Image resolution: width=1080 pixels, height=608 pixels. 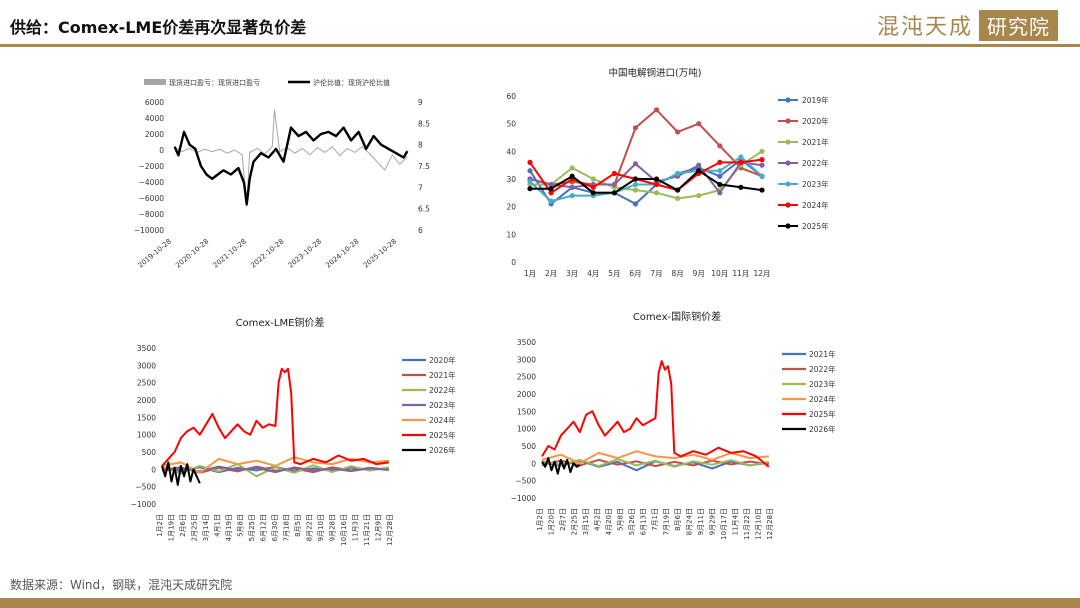 I want to click on x-tick-label: 6月, so click(x=635, y=273).